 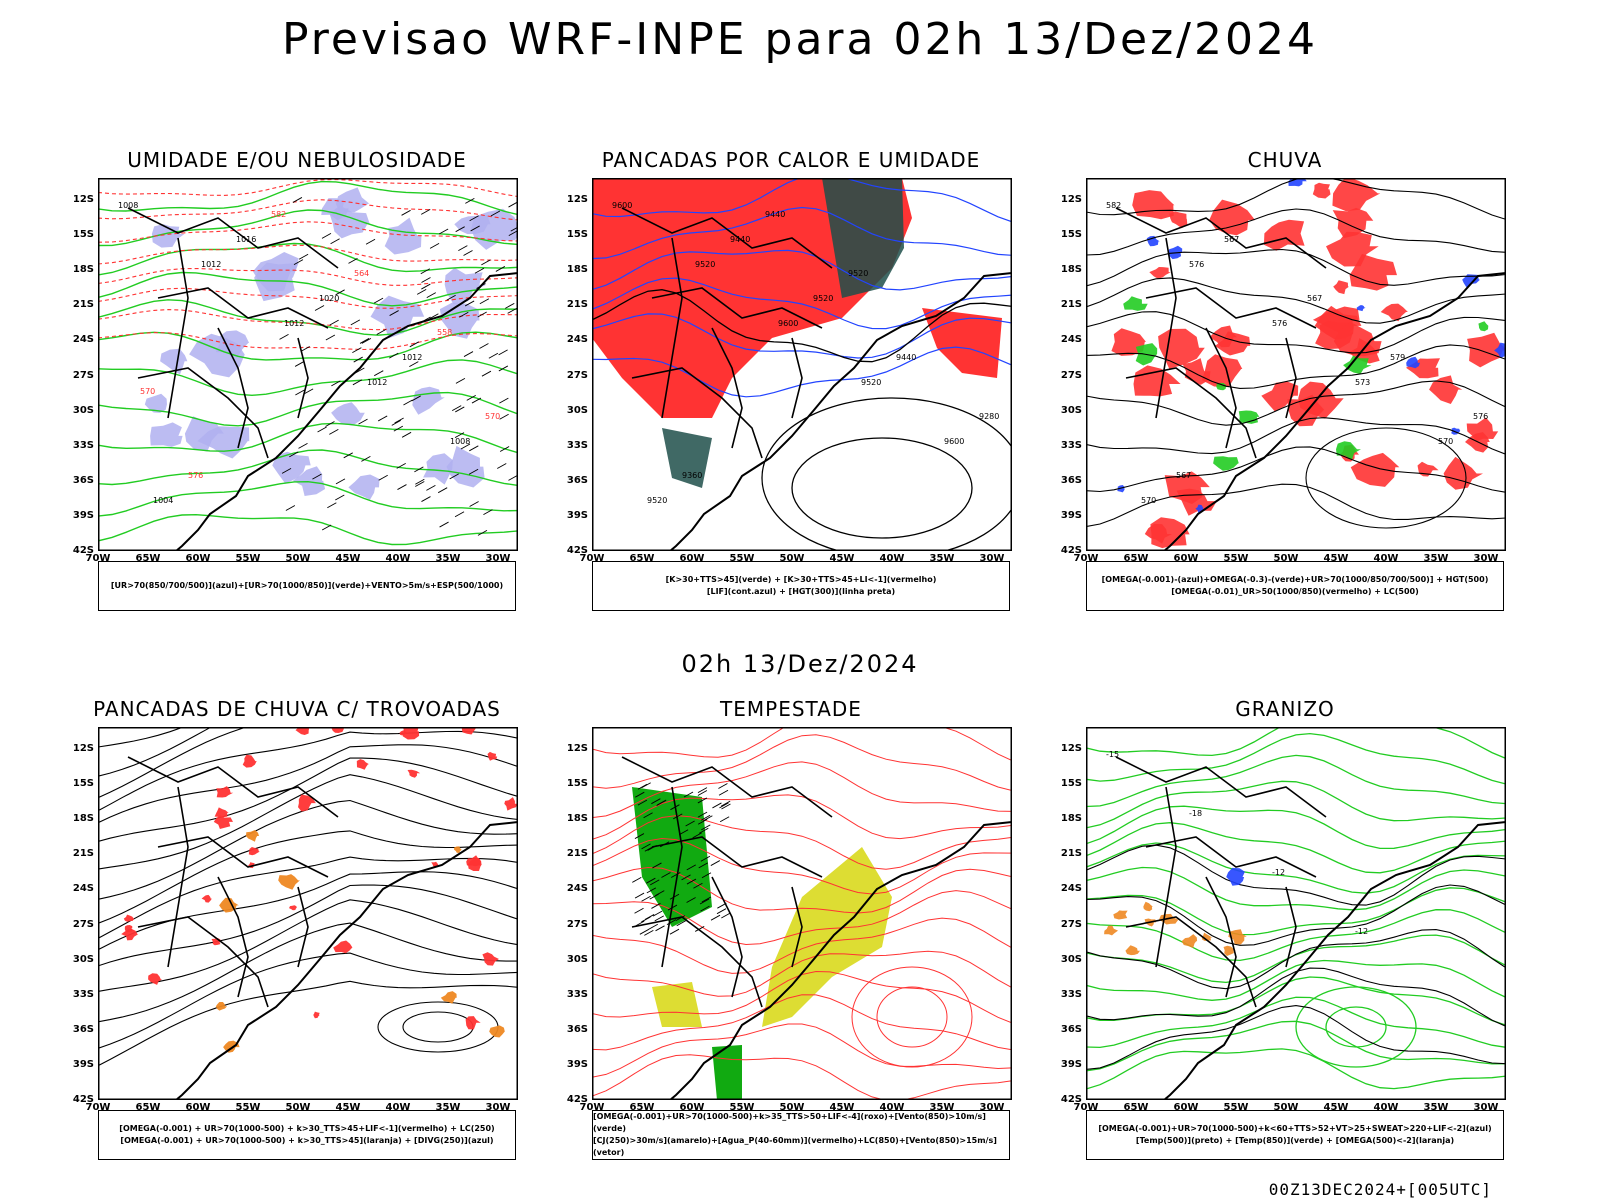 I want to click on lat-tick-label: 18S, so click(x=1071, y=270).